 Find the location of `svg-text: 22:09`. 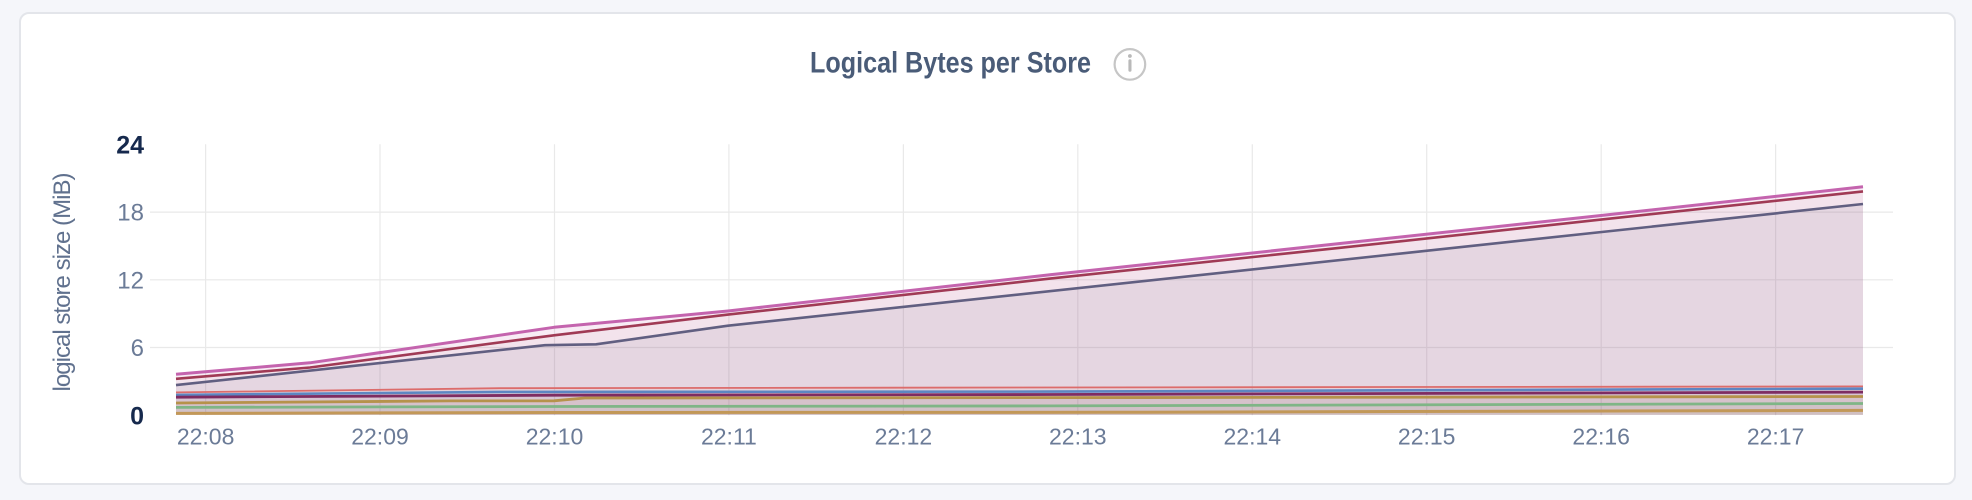

svg-text: 22:09 is located at coordinates (380, 437).